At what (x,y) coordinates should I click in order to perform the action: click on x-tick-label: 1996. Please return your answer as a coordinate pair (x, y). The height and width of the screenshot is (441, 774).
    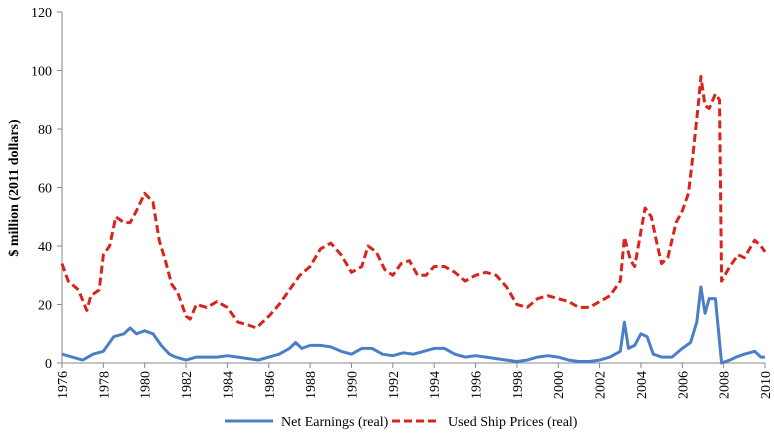
    Looking at the image, I should click on (477, 385).